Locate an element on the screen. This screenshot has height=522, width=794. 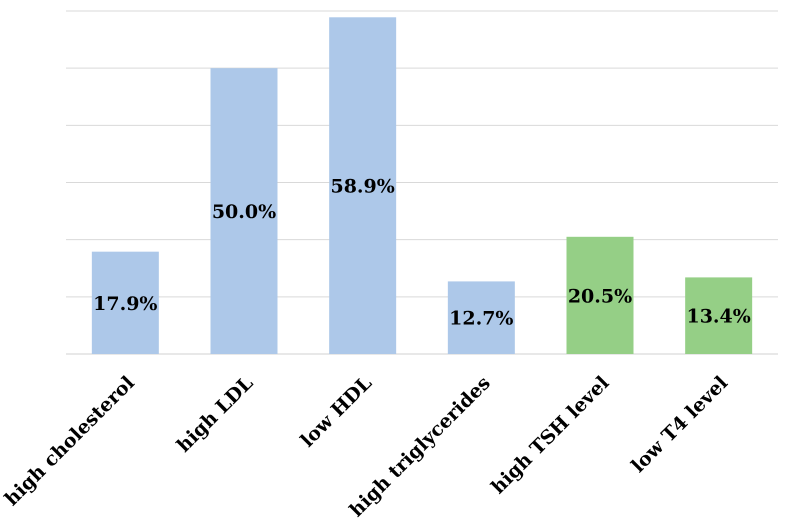
bar-high-cholesterol is located at coordinates (125, 302).